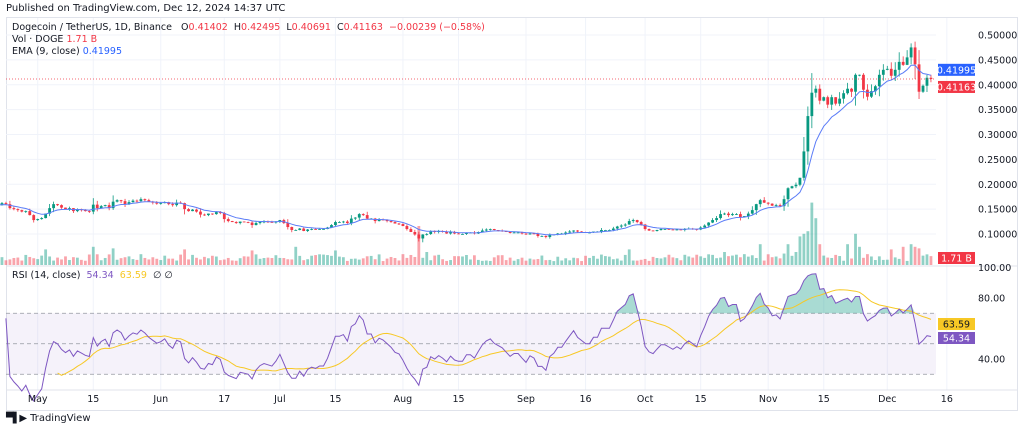 The height and width of the screenshot is (431, 1024). What do you see at coordinates (55, 39) in the screenshot?
I see `volume-legend: Vol · DOGE 1.71 B` at bounding box center [55, 39].